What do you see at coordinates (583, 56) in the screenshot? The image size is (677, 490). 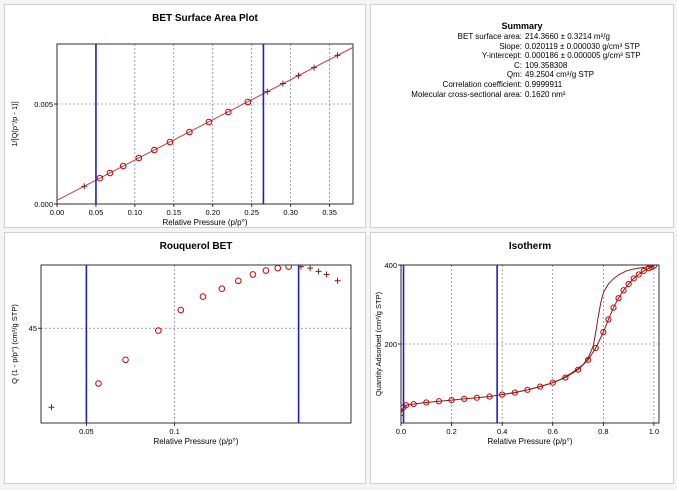 I see `summary-value: 0.000186 ± 0.000005 g/cm³ STP` at bounding box center [583, 56].